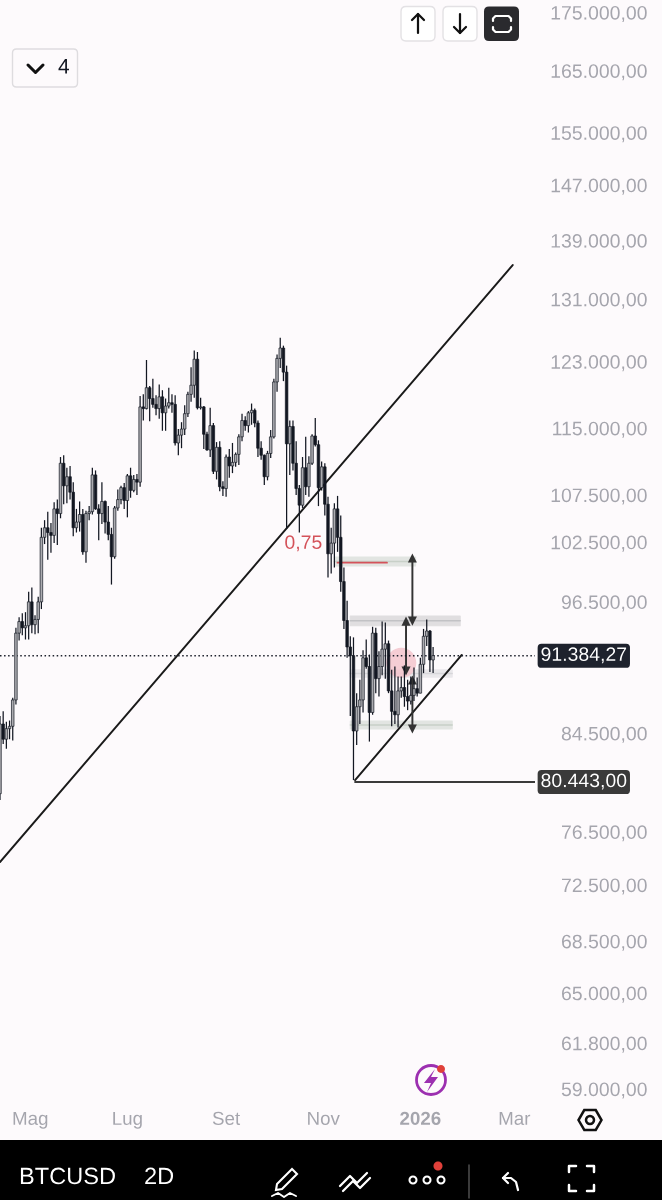 The width and height of the screenshot is (662, 1200). What do you see at coordinates (599, 496) in the screenshot?
I see `y-tick-label: 107.500,00` at bounding box center [599, 496].